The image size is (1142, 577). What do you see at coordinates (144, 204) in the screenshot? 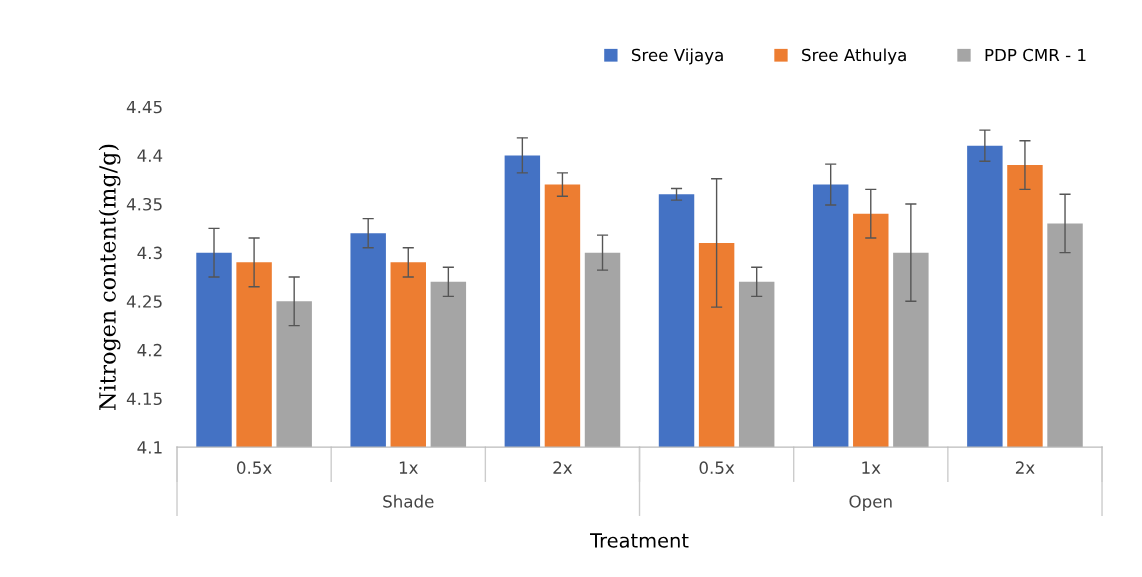
I see `y-tick-label: 4.35` at bounding box center [144, 204].